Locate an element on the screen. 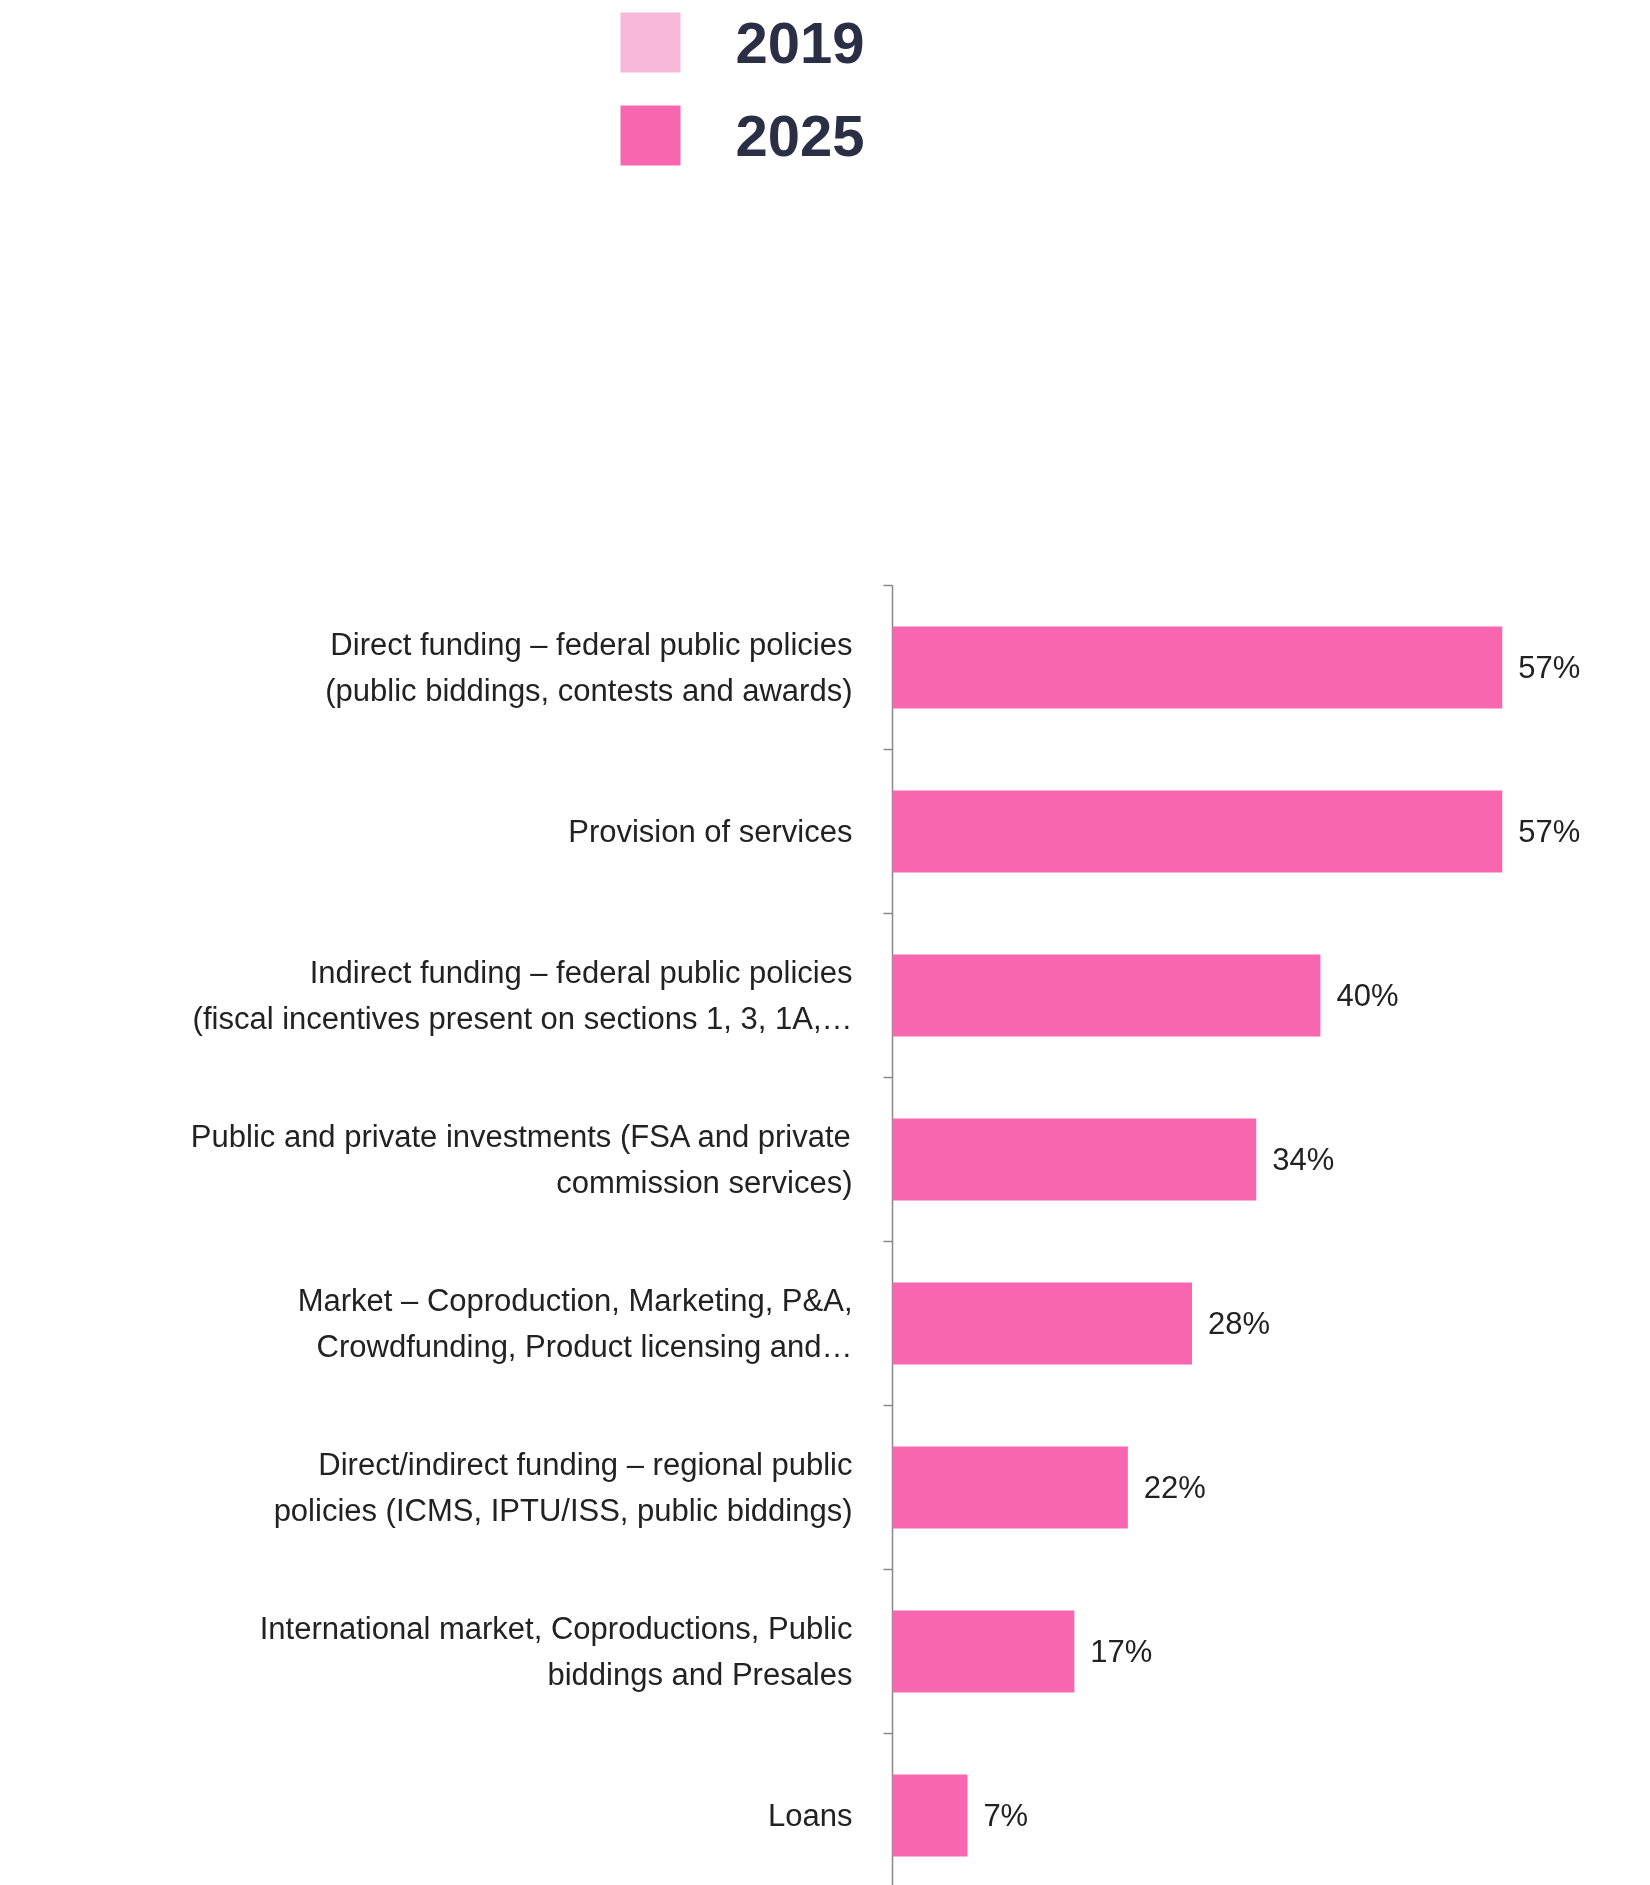 The height and width of the screenshot is (1885, 1650). data-label: 7% is located at coordinates (1006, 1815).